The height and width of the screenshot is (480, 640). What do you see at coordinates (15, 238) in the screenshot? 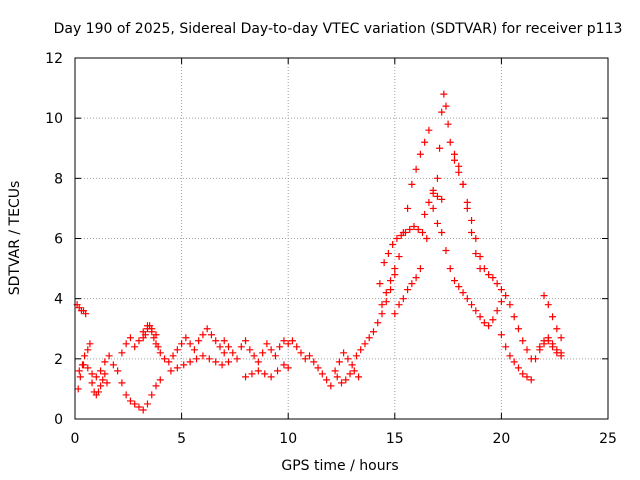
I see `y-axis-label: SDTVAR / TECUs` at bounding box center [15, 238].